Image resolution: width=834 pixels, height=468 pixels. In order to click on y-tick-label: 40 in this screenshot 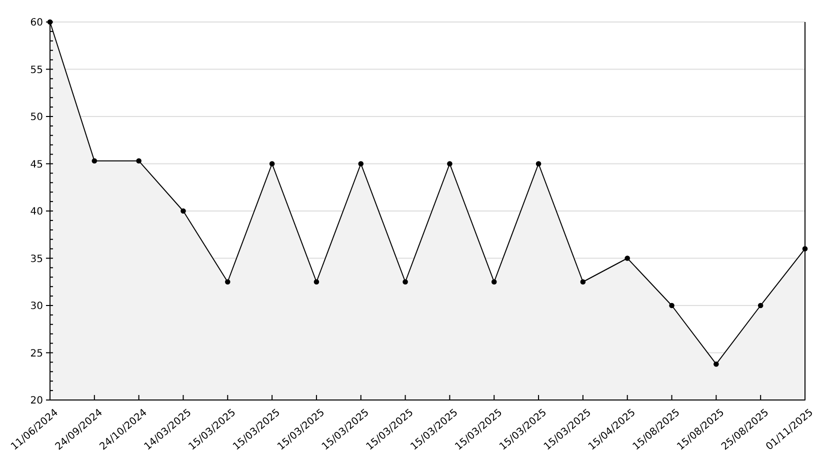, I will do `click(36, 212)`.